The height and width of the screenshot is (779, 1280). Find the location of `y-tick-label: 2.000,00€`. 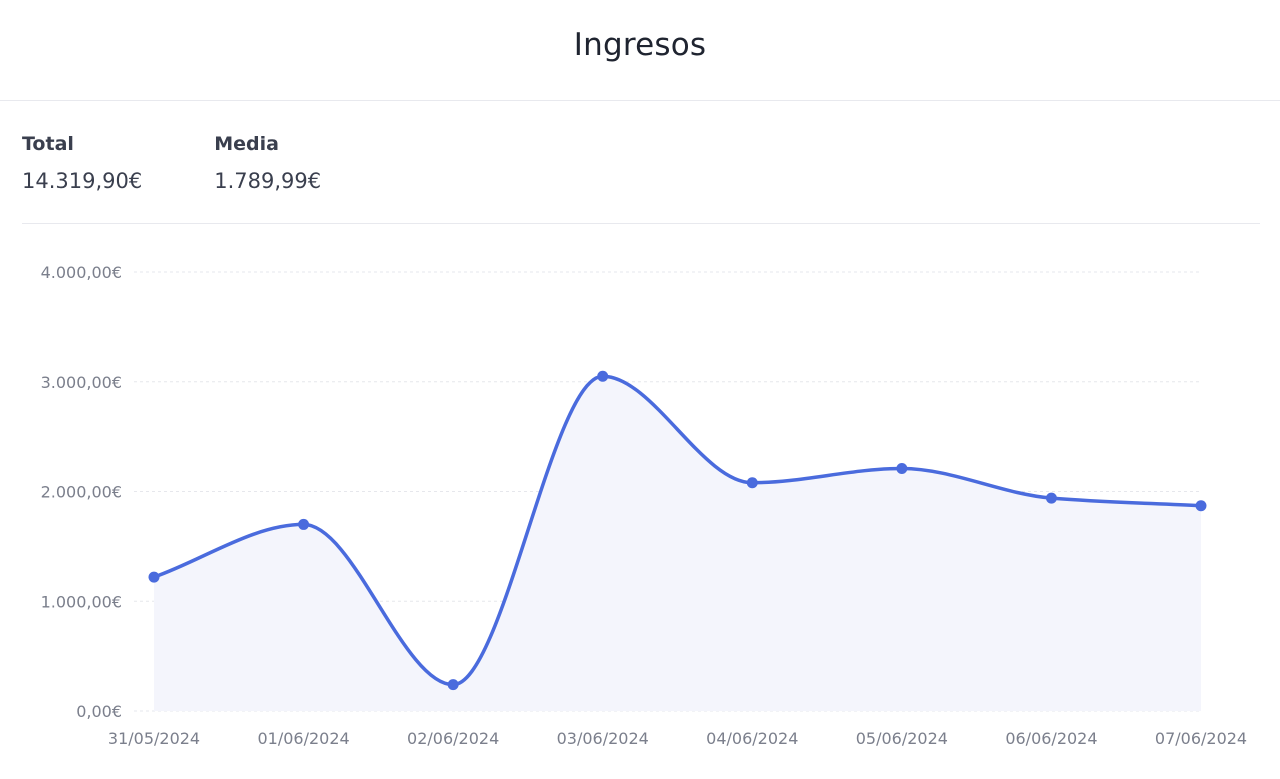

y-tick-label: 2.000,00€ is located at coordinates (81, 492).